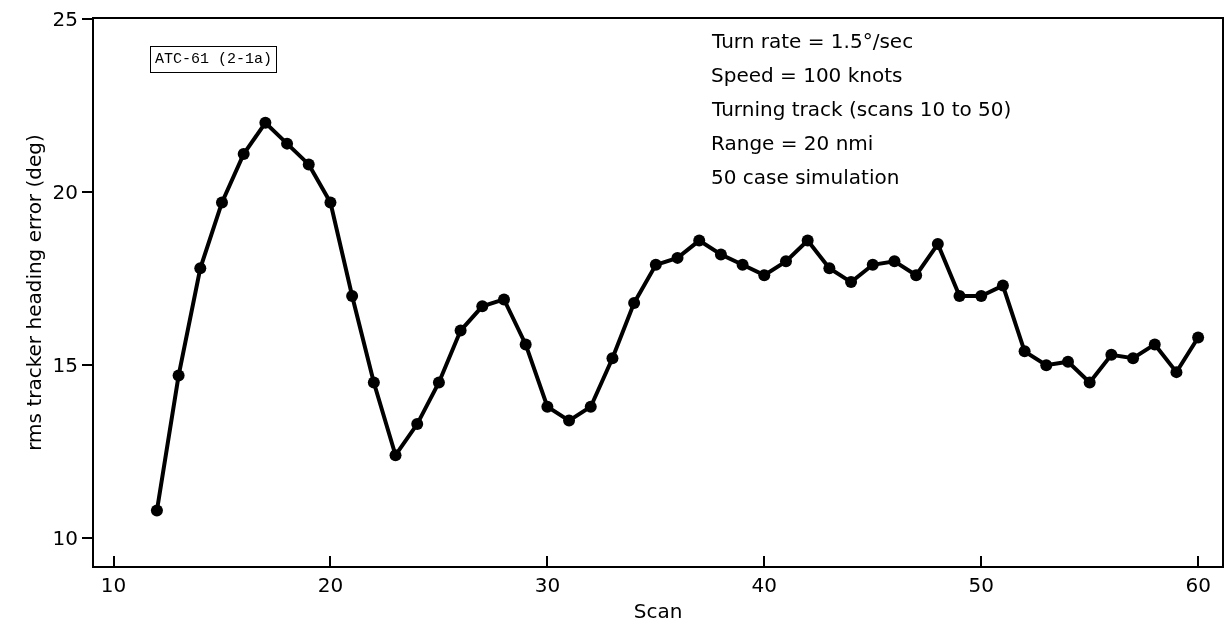  What do you see at coordinates (547, 585) in the screenshot?
I see `x-tick-label: 30` at bounding box center [547, 585].